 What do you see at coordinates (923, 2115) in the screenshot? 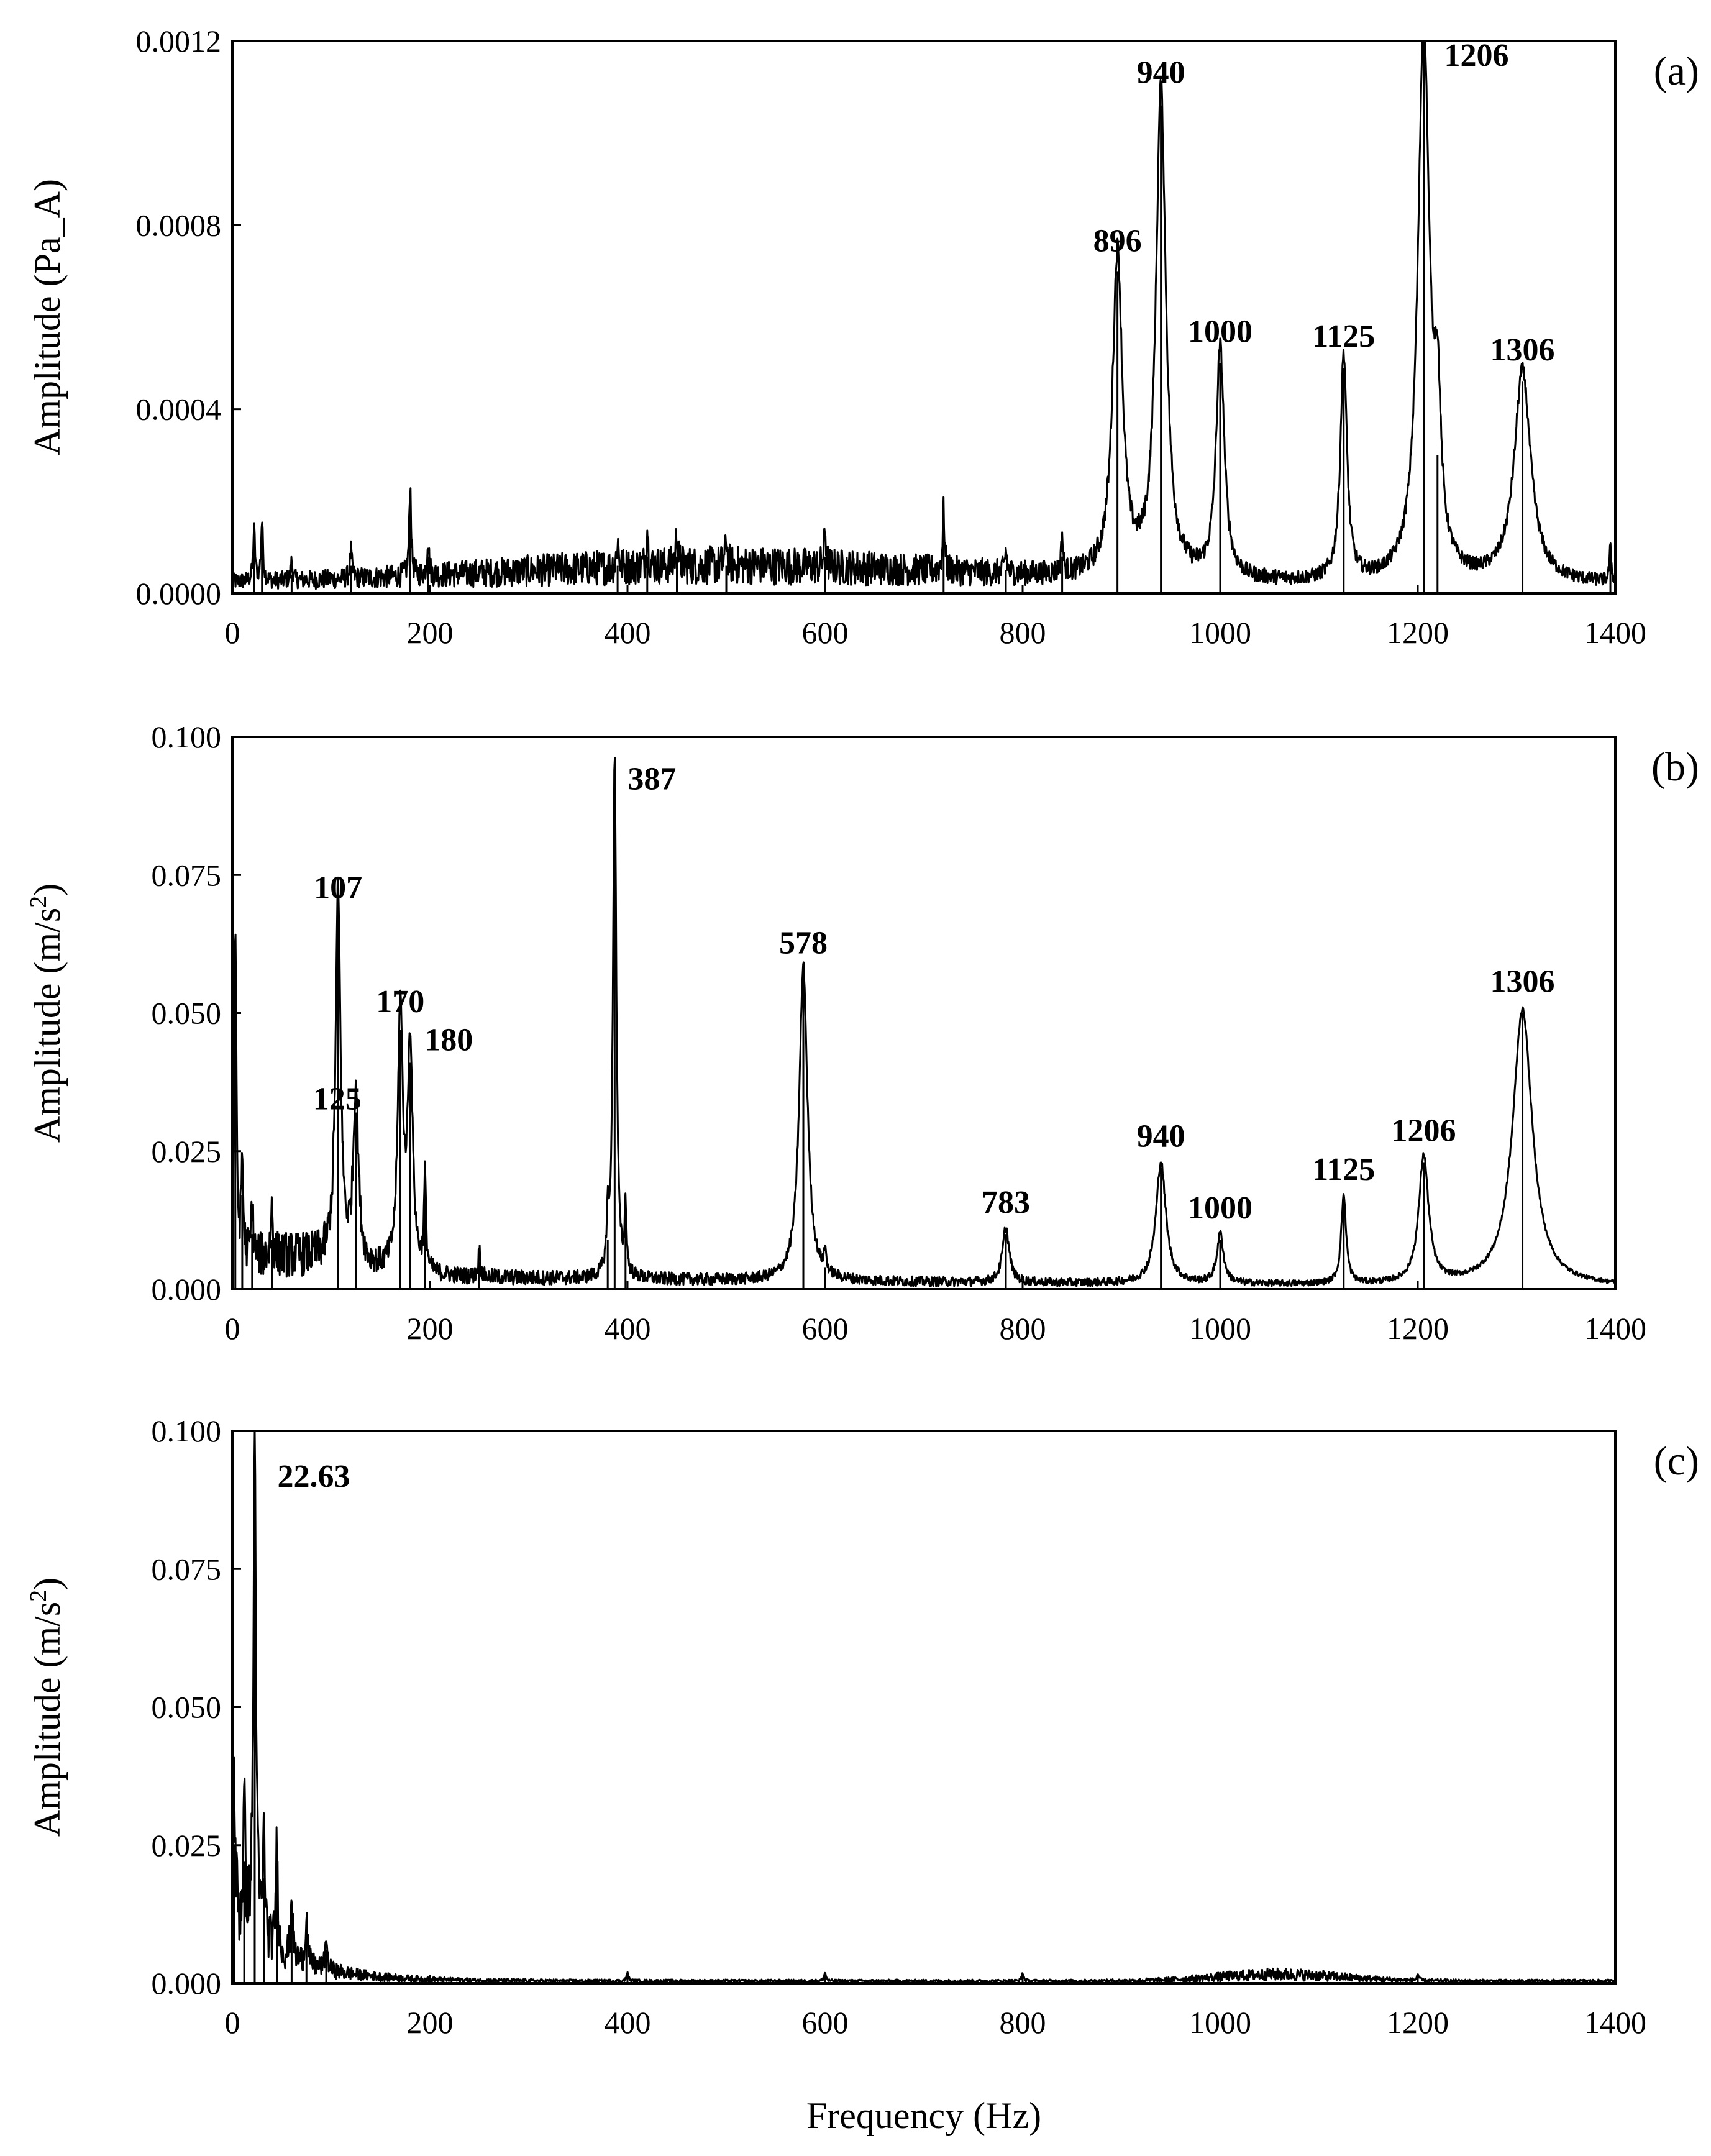
I see `x-axis-label: Frequency (Hz)` at bounding box center [923, 2115].